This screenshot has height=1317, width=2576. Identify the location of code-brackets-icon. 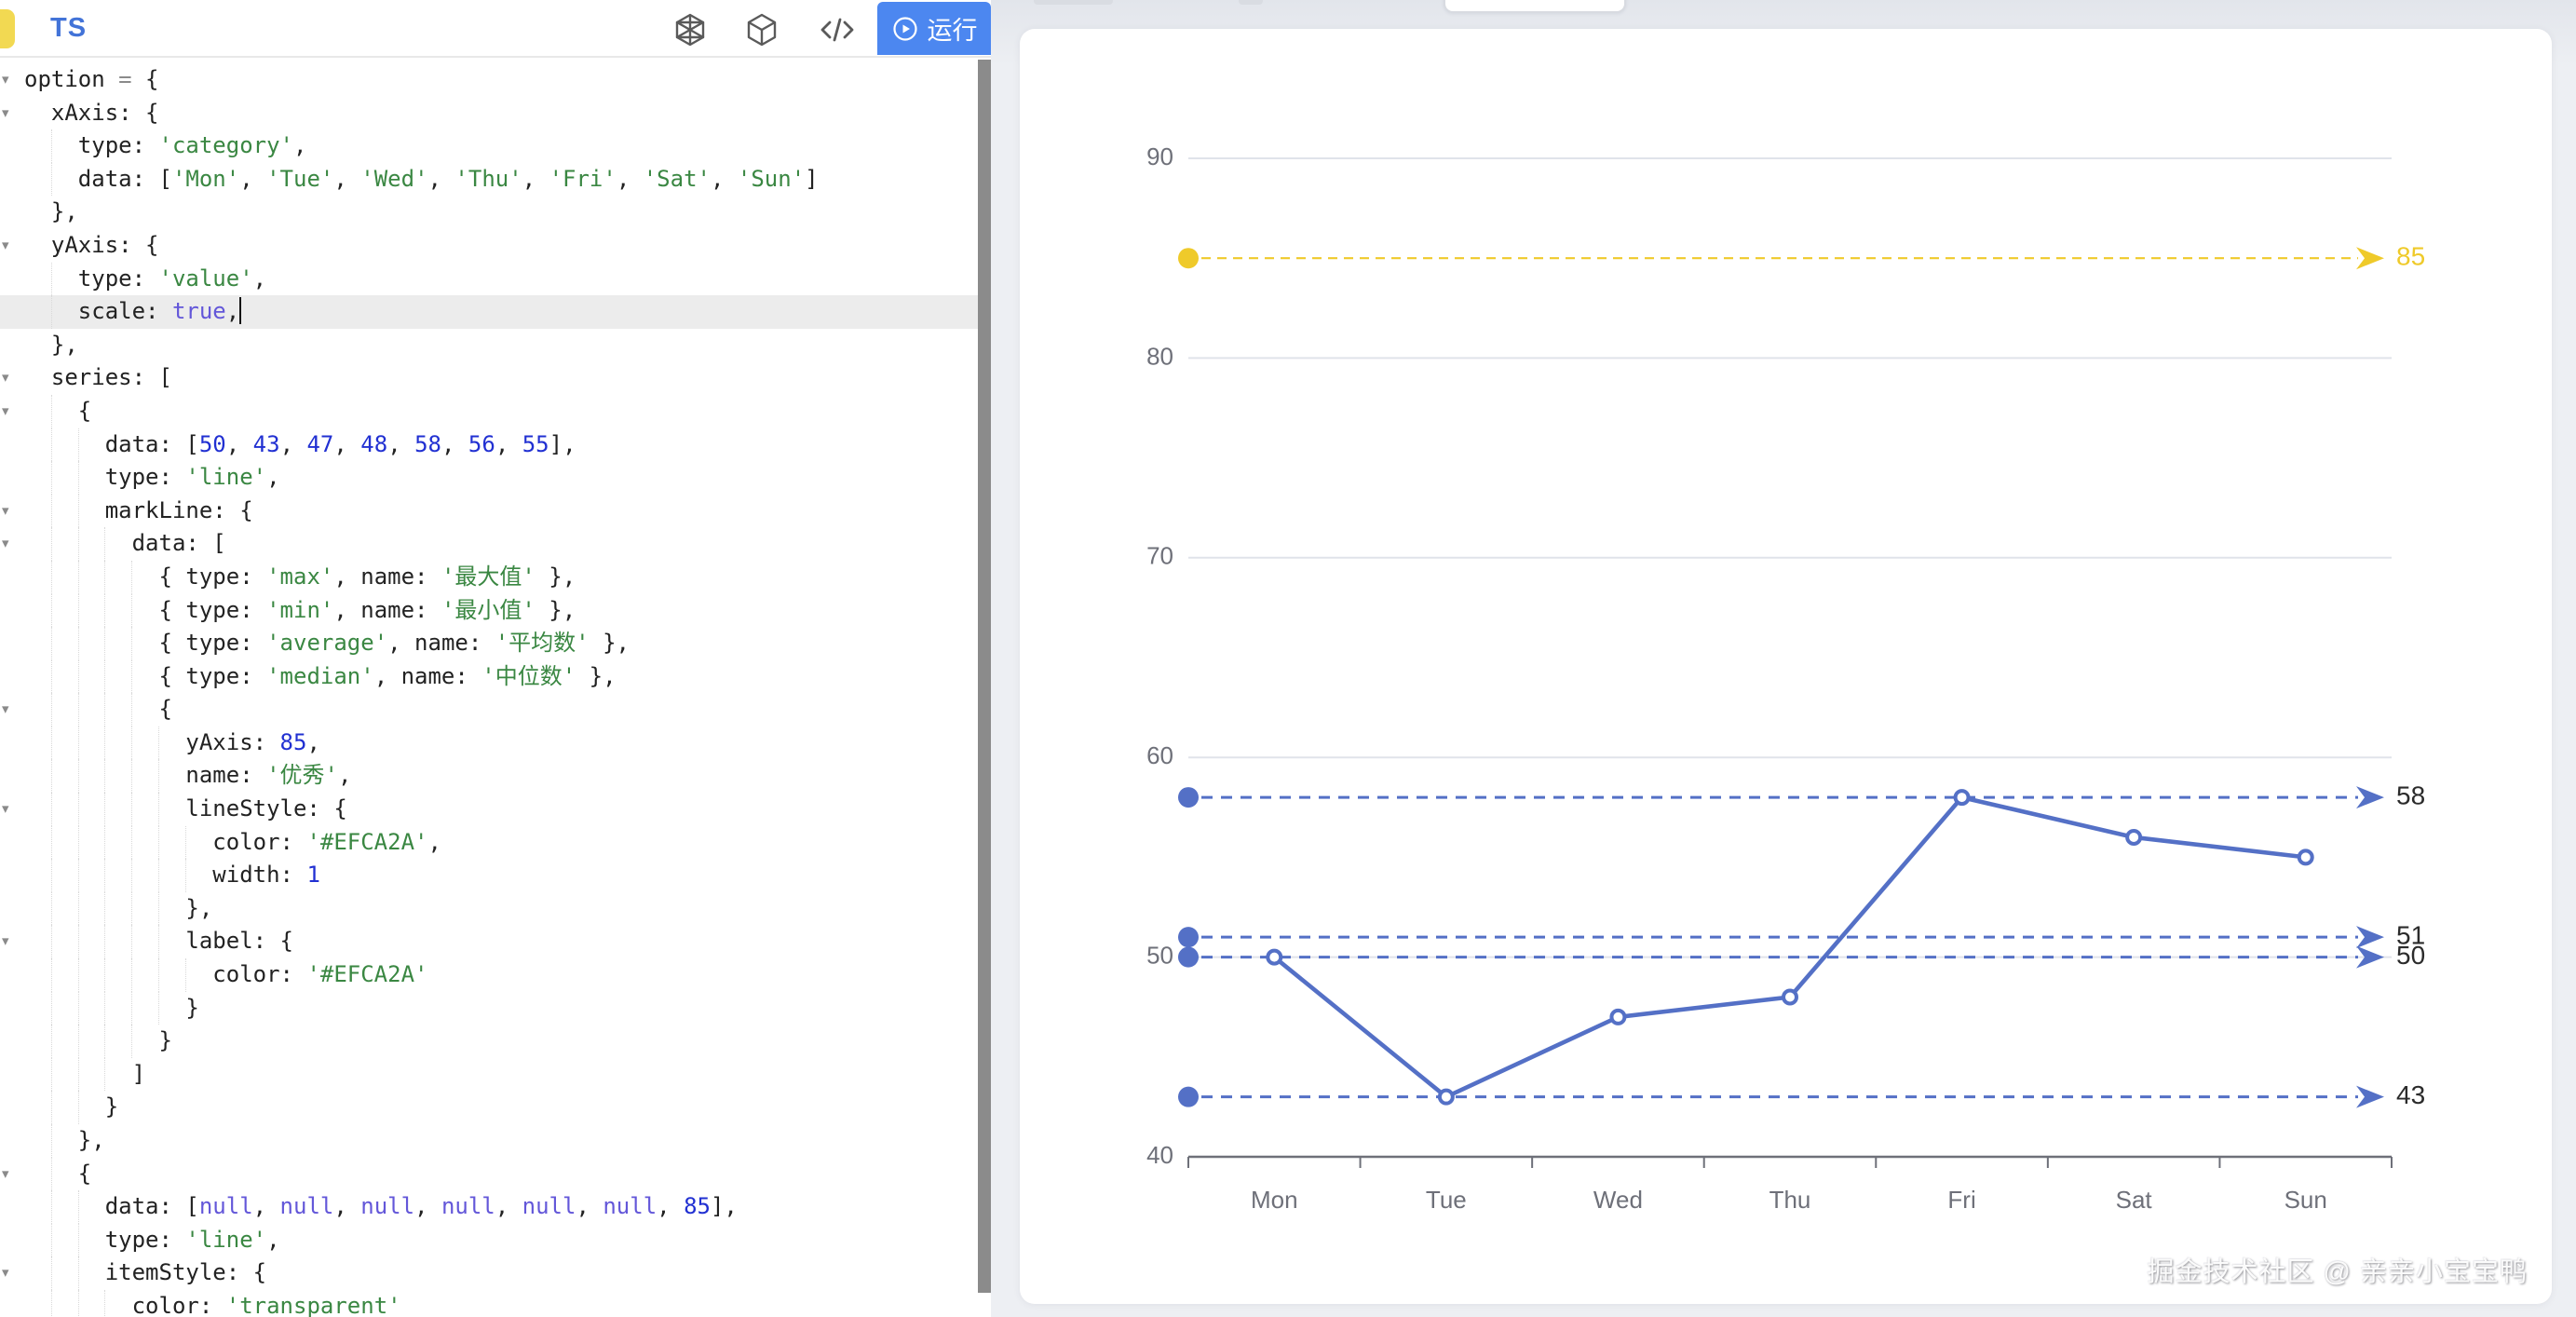
(837, 30).